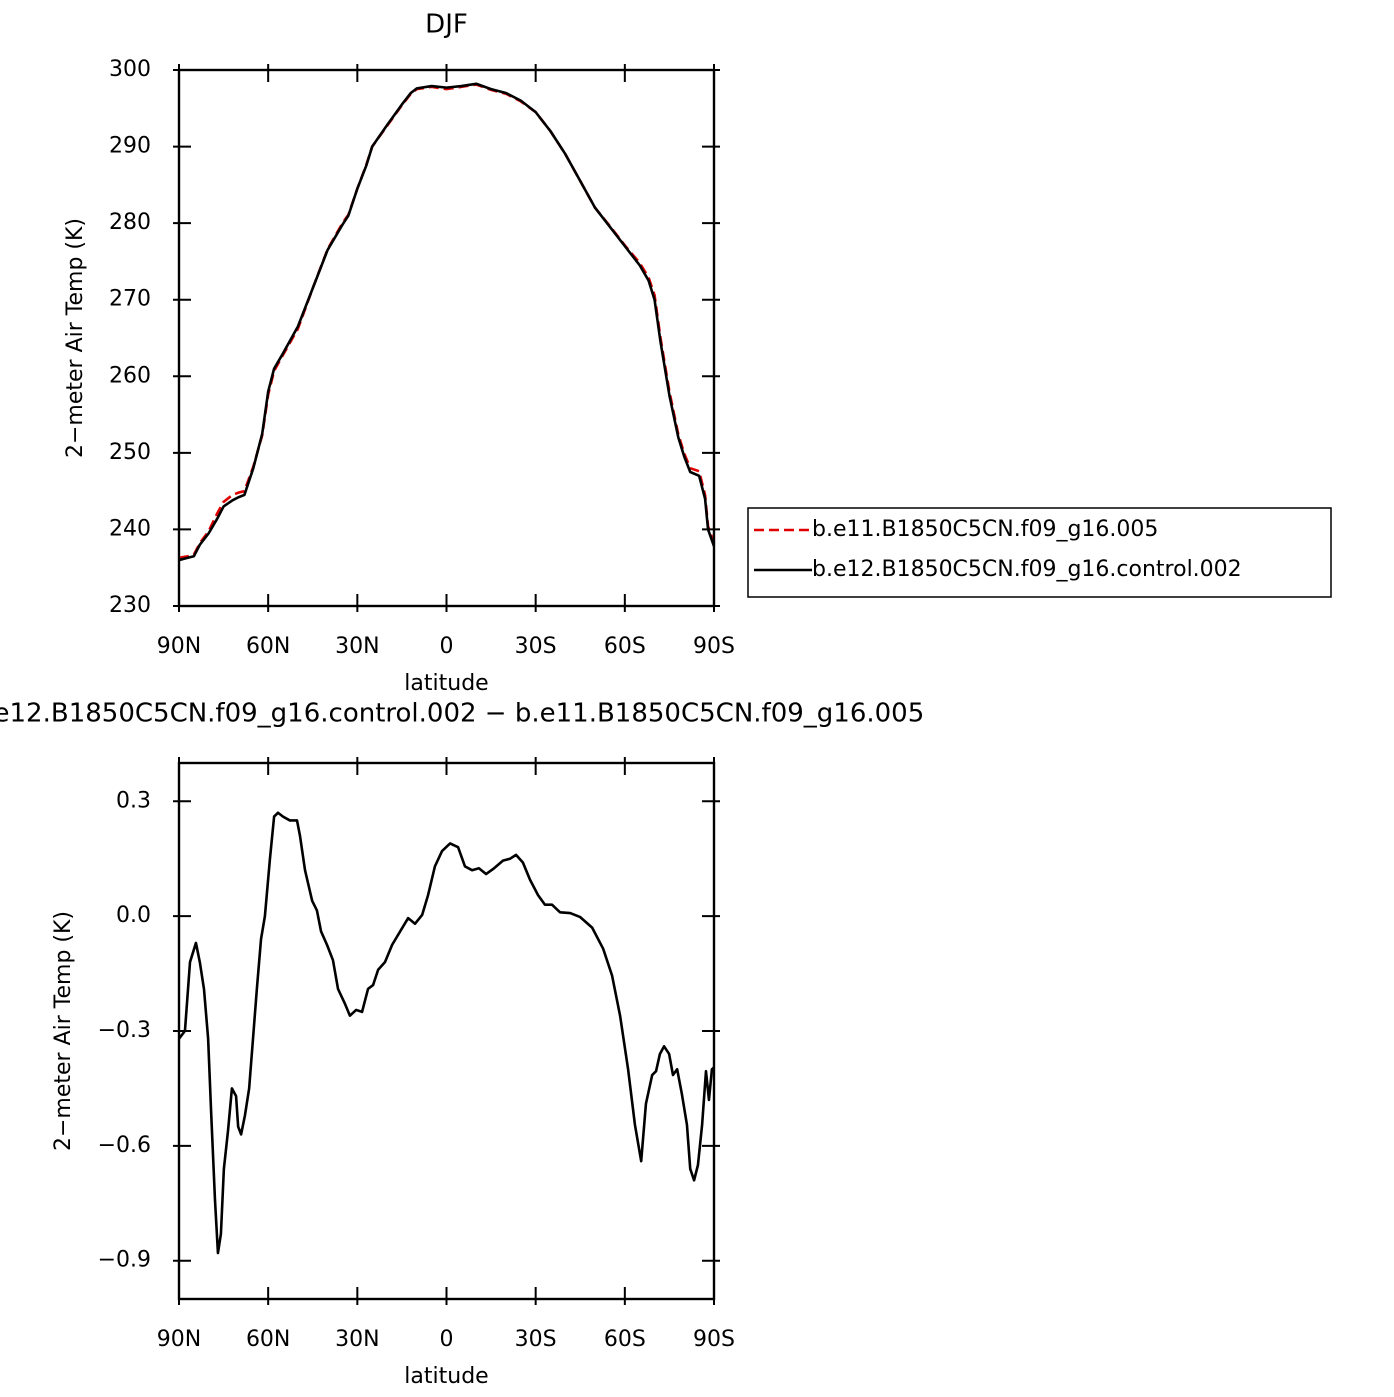 The width and height of the screenshot is (1394, 1397). I want to click on y-tick-label: 260, so click(130, 375).